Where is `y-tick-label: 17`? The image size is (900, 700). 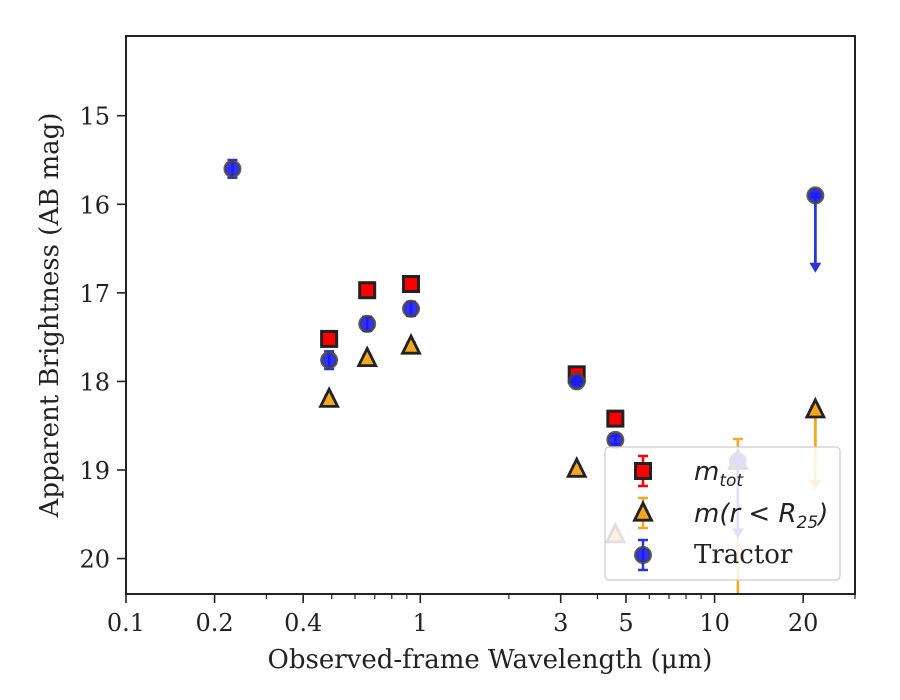
y-tick-label: 17 is located at coordinates (94, 294).